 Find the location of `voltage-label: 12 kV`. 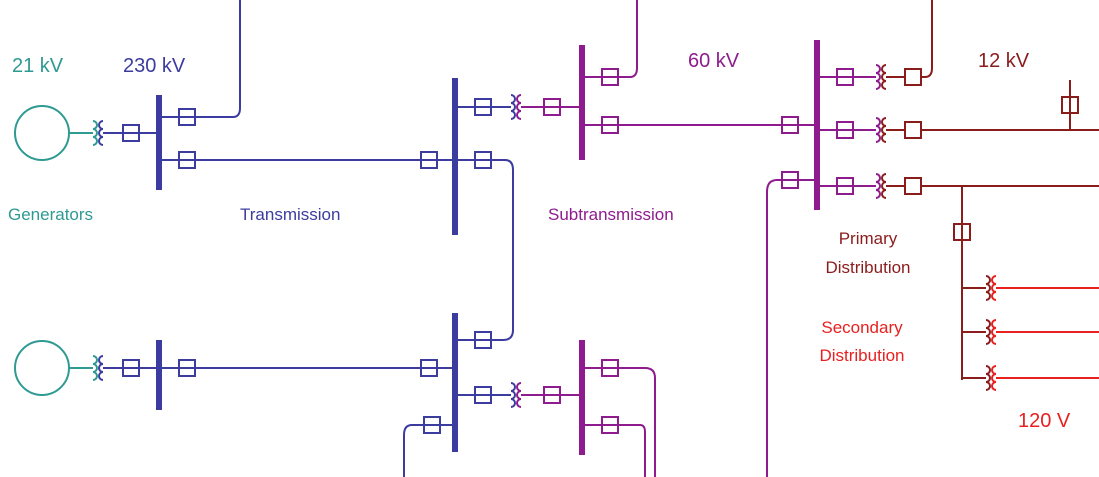

voltage-label: 12 kV is located at coordinates (1004, 61).